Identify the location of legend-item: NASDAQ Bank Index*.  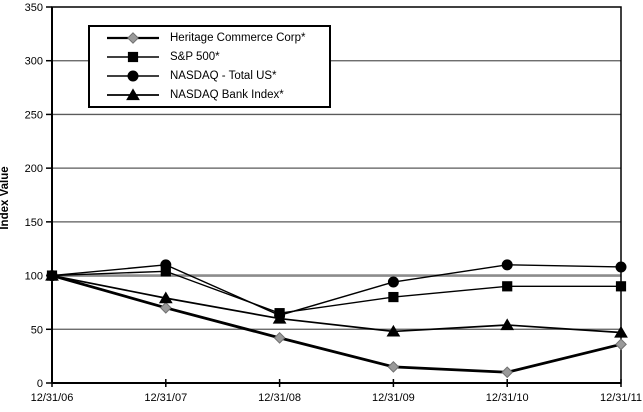
(216, 95).